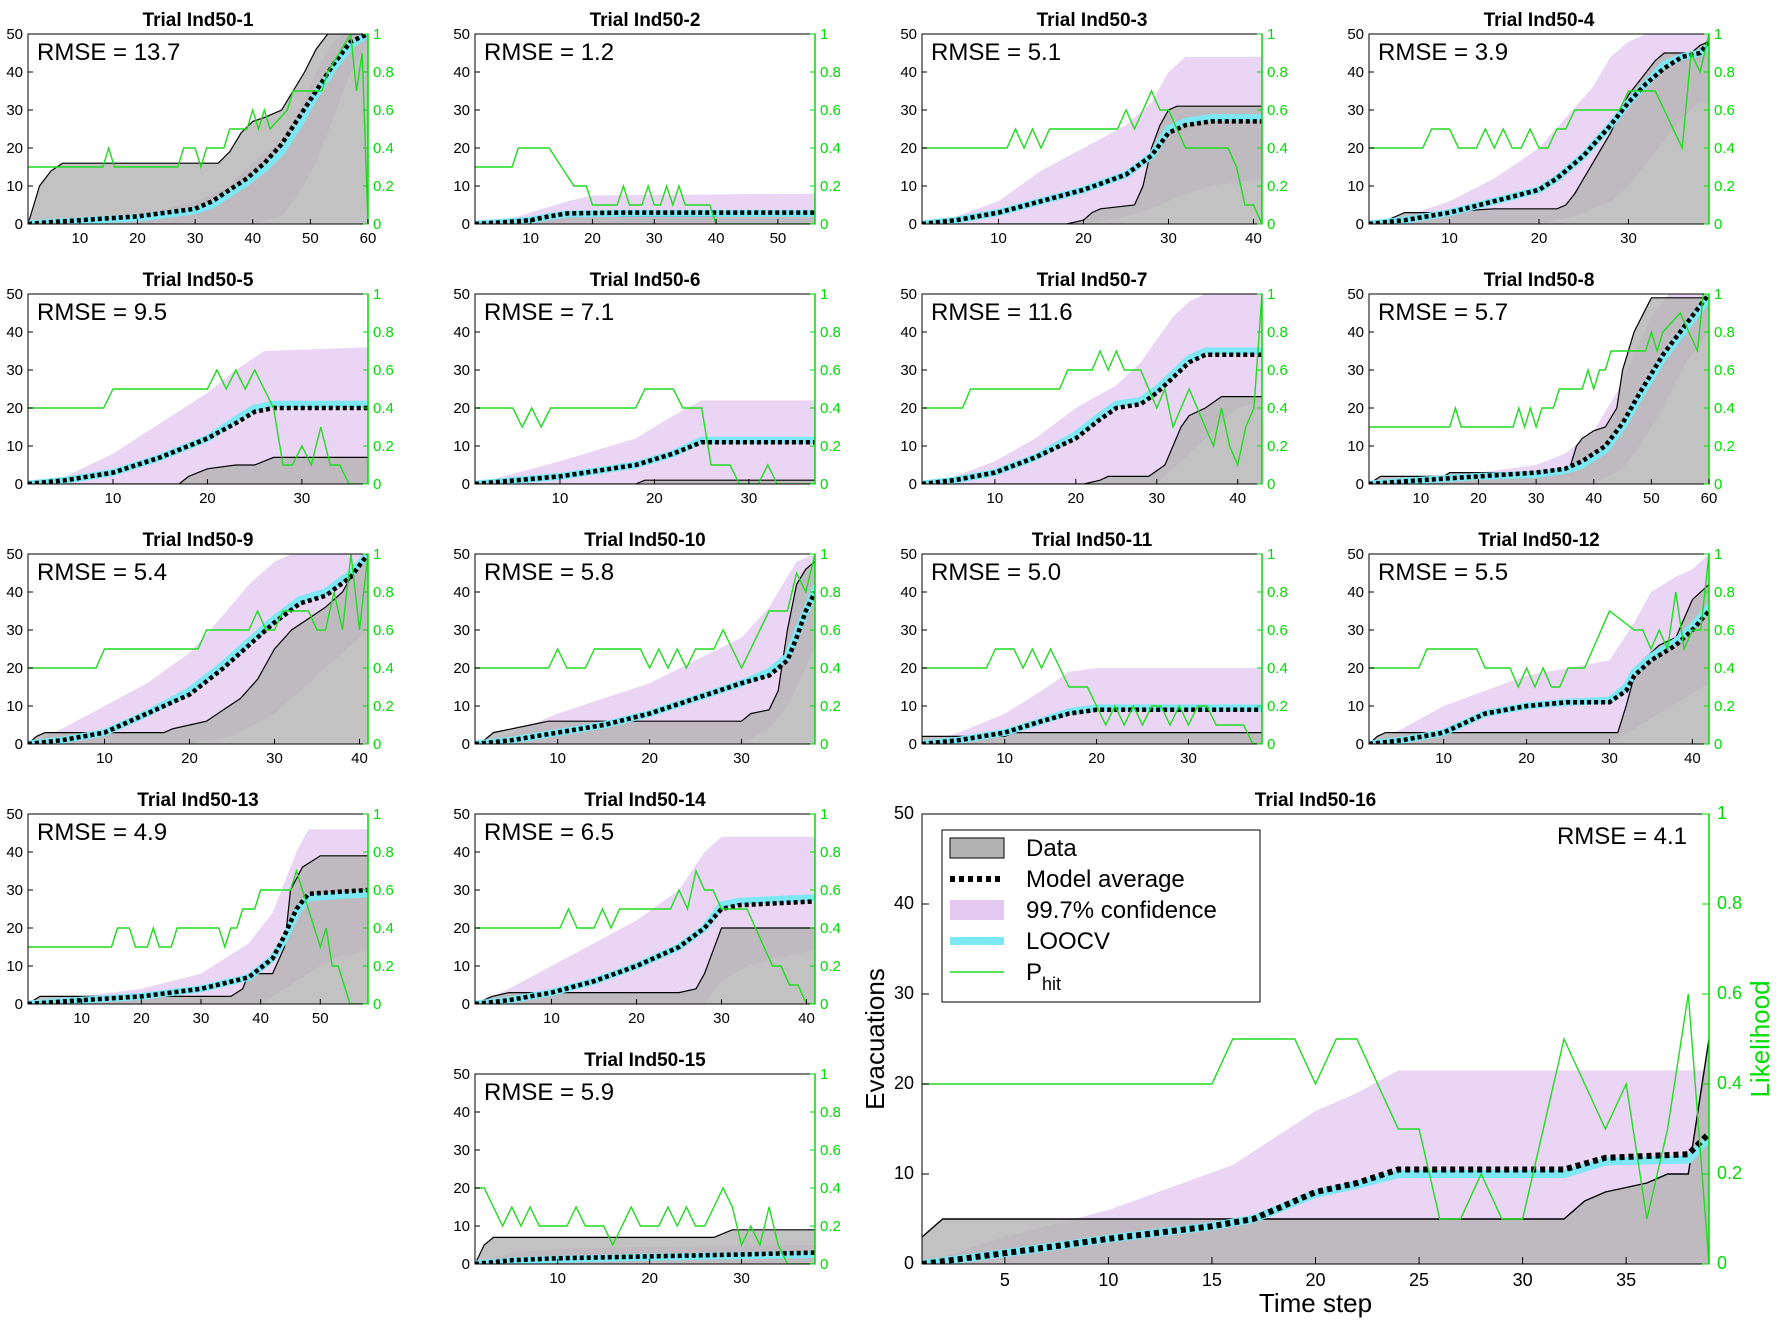 This screenshot has height=1320, width=1784. I want to click on legend-key-data, so click(977, 848).